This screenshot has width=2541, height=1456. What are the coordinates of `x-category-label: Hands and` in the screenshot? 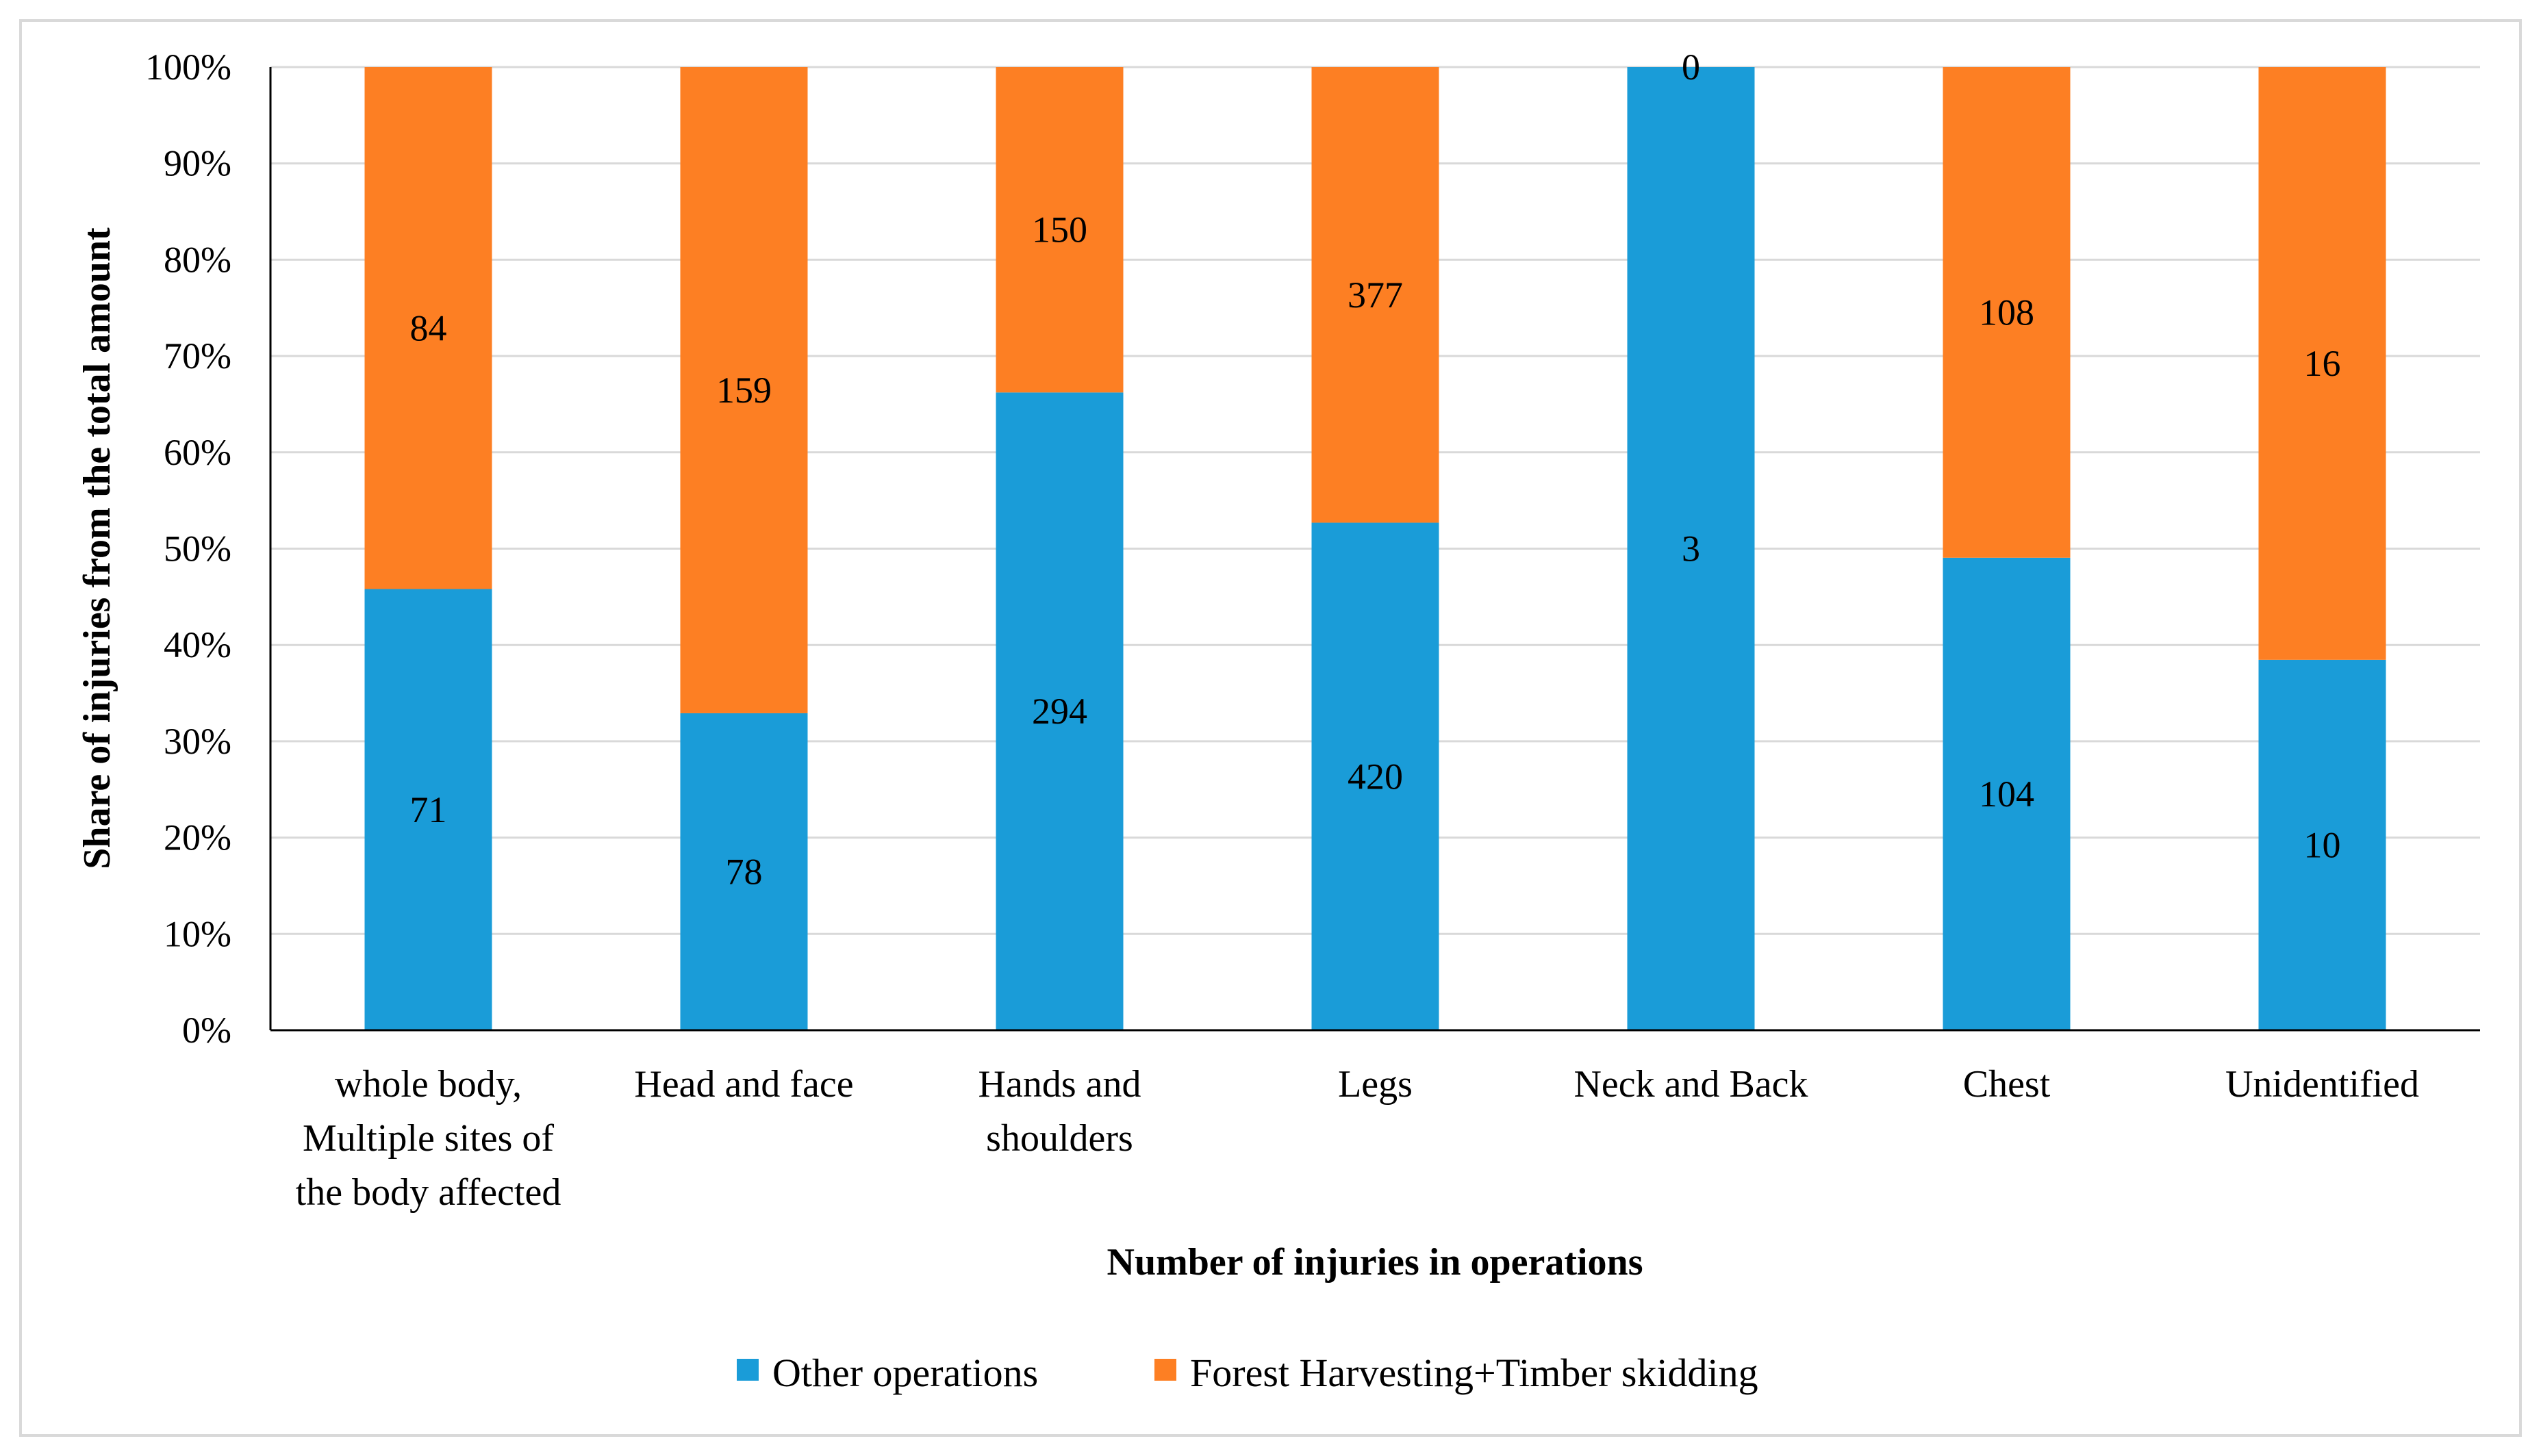 It's located at (1059, 1084).